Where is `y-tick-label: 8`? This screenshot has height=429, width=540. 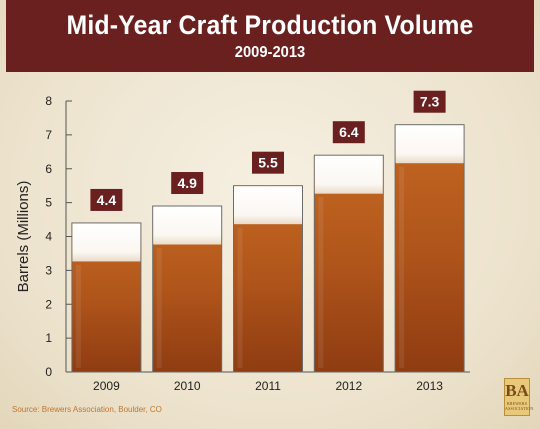
y-tick-label: 8 is located at coordinates (48, 101).